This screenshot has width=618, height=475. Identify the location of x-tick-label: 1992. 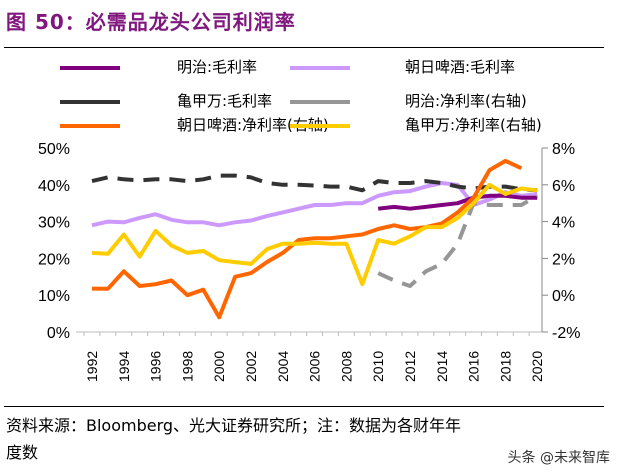
(92, 366).